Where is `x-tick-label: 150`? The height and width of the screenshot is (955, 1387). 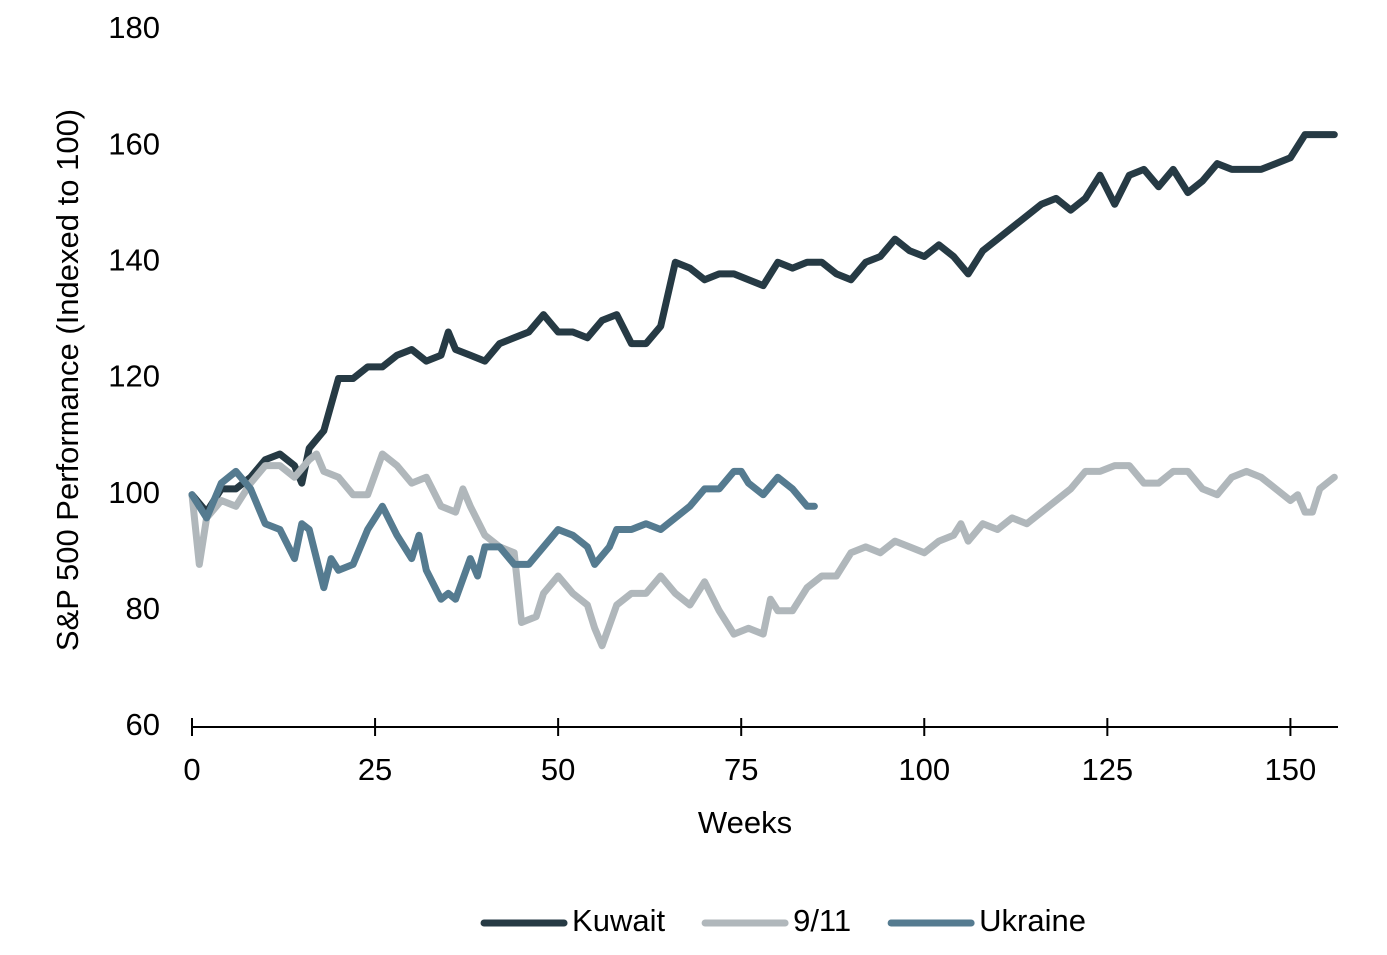 x-tick-label: 150 is located at coordinates (1291, 769).